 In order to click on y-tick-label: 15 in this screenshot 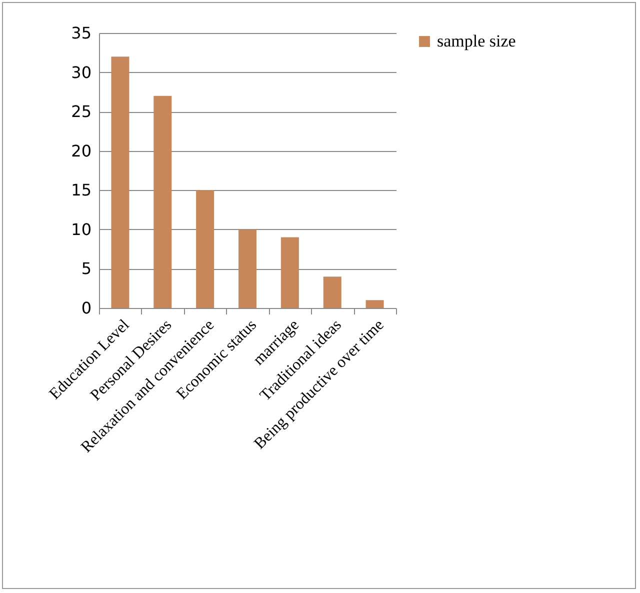, I will do `click(81, 190)`.